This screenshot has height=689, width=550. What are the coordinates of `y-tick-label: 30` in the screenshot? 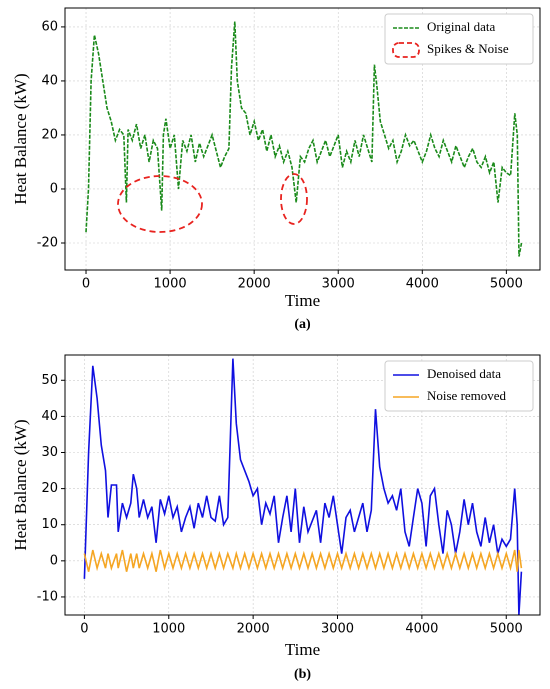 It's located at (49, 452).